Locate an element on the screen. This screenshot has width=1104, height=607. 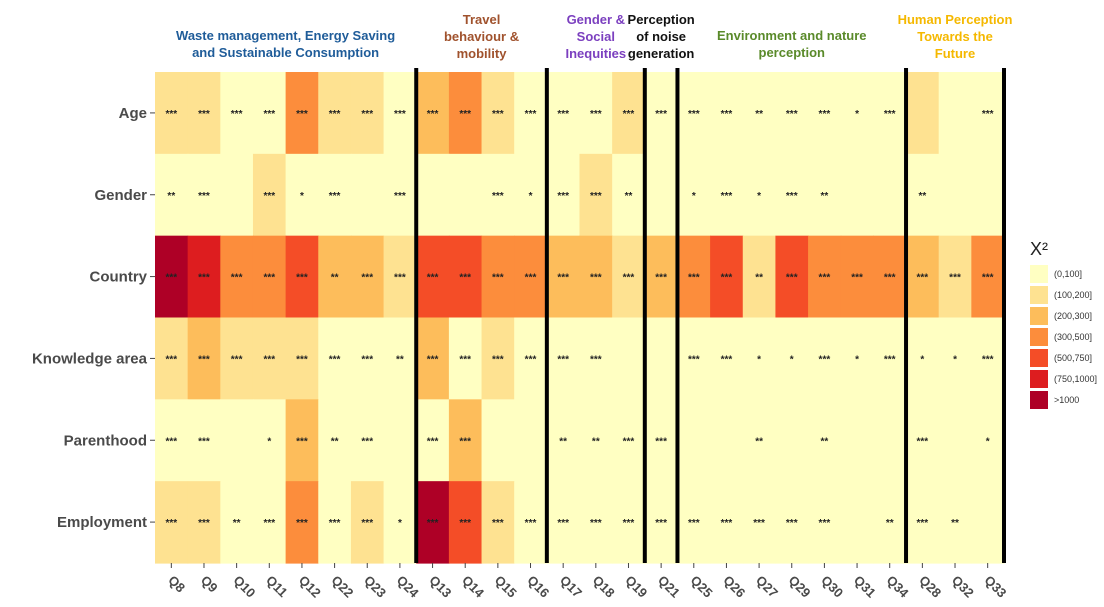
legend-label: (300,500] is located at coordinates (1073, 337).